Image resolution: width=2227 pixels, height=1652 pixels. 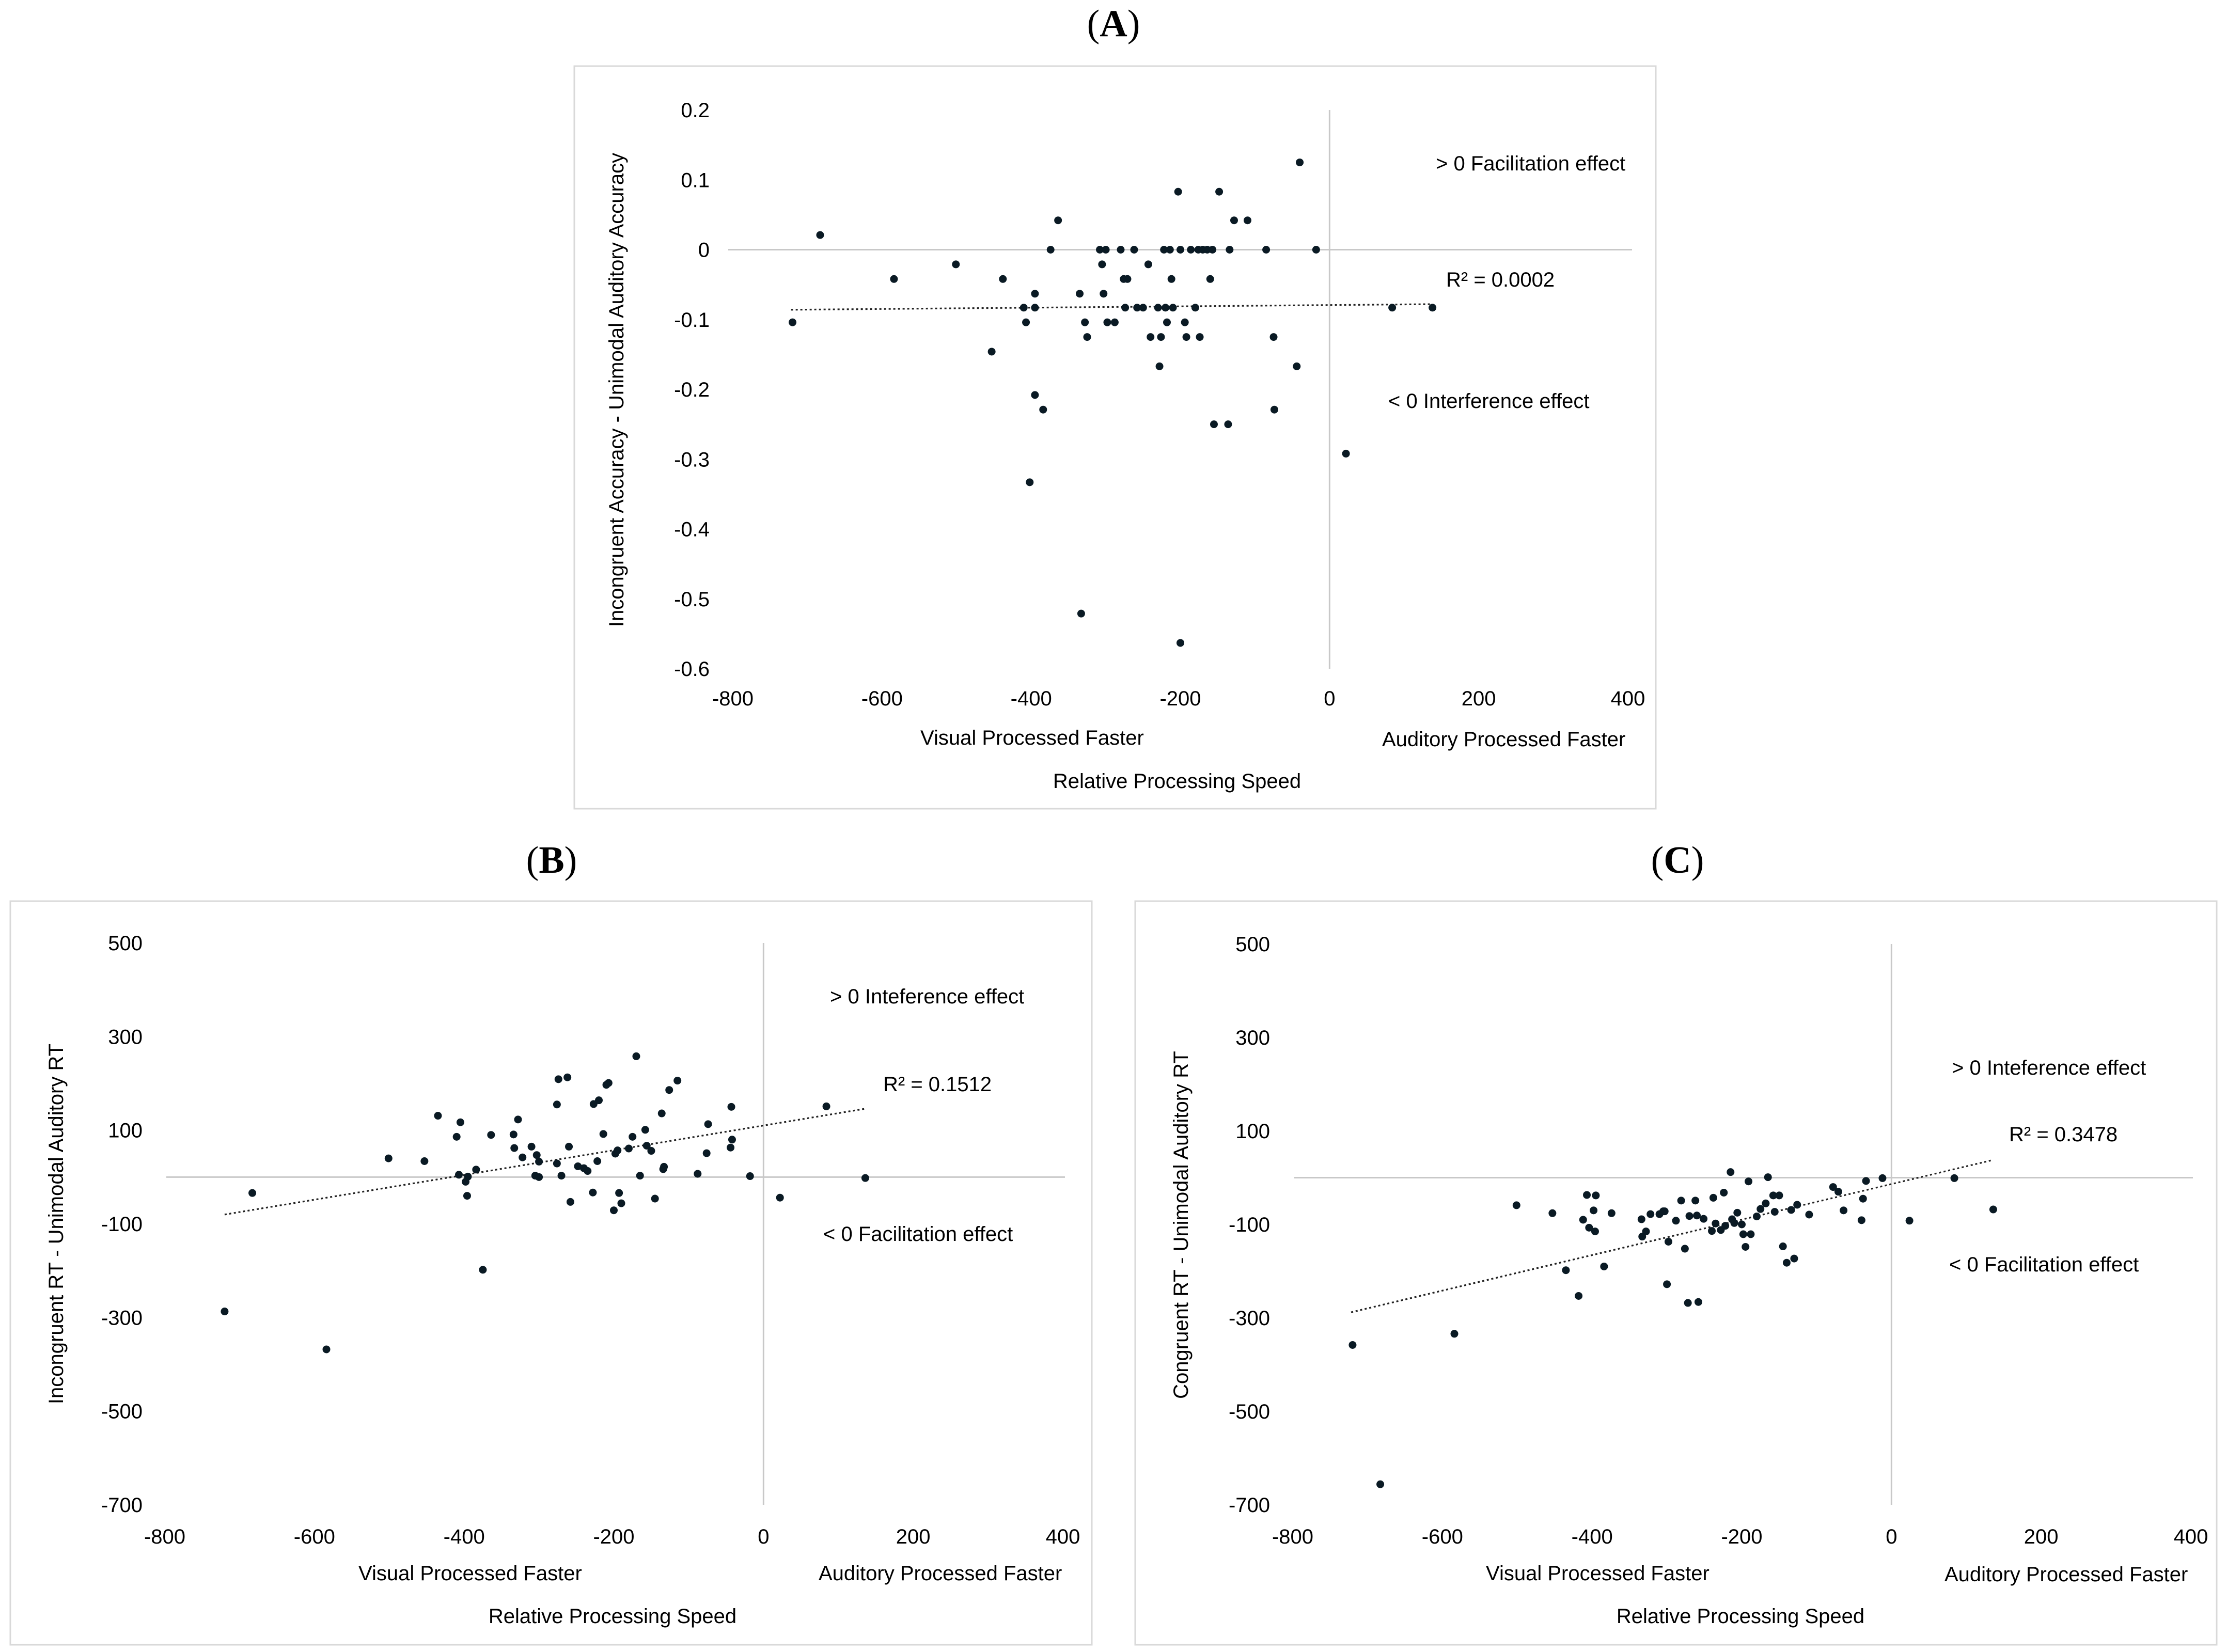 What do you see at coordinates (2191, 1536) in the screenshot?
I see `panel-c-x-tick-label: 400` at bounding box center [2191, 1536].